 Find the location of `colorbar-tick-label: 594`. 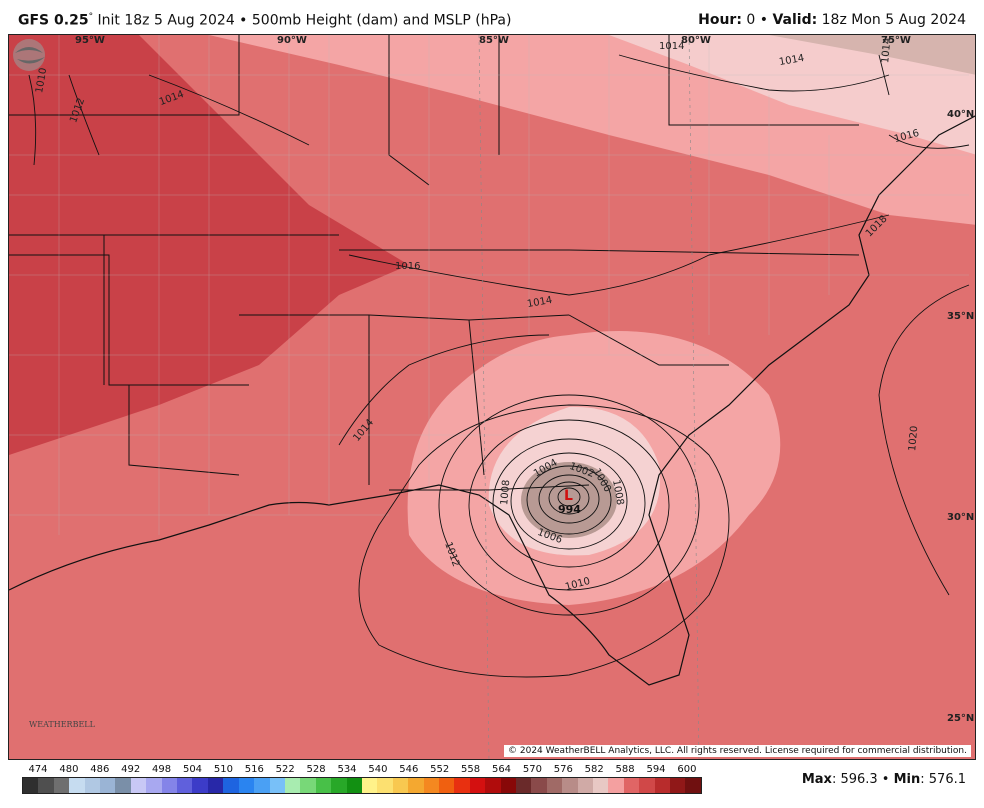

colorbar-tick-label: 594 is located at coordinates (656, 769).